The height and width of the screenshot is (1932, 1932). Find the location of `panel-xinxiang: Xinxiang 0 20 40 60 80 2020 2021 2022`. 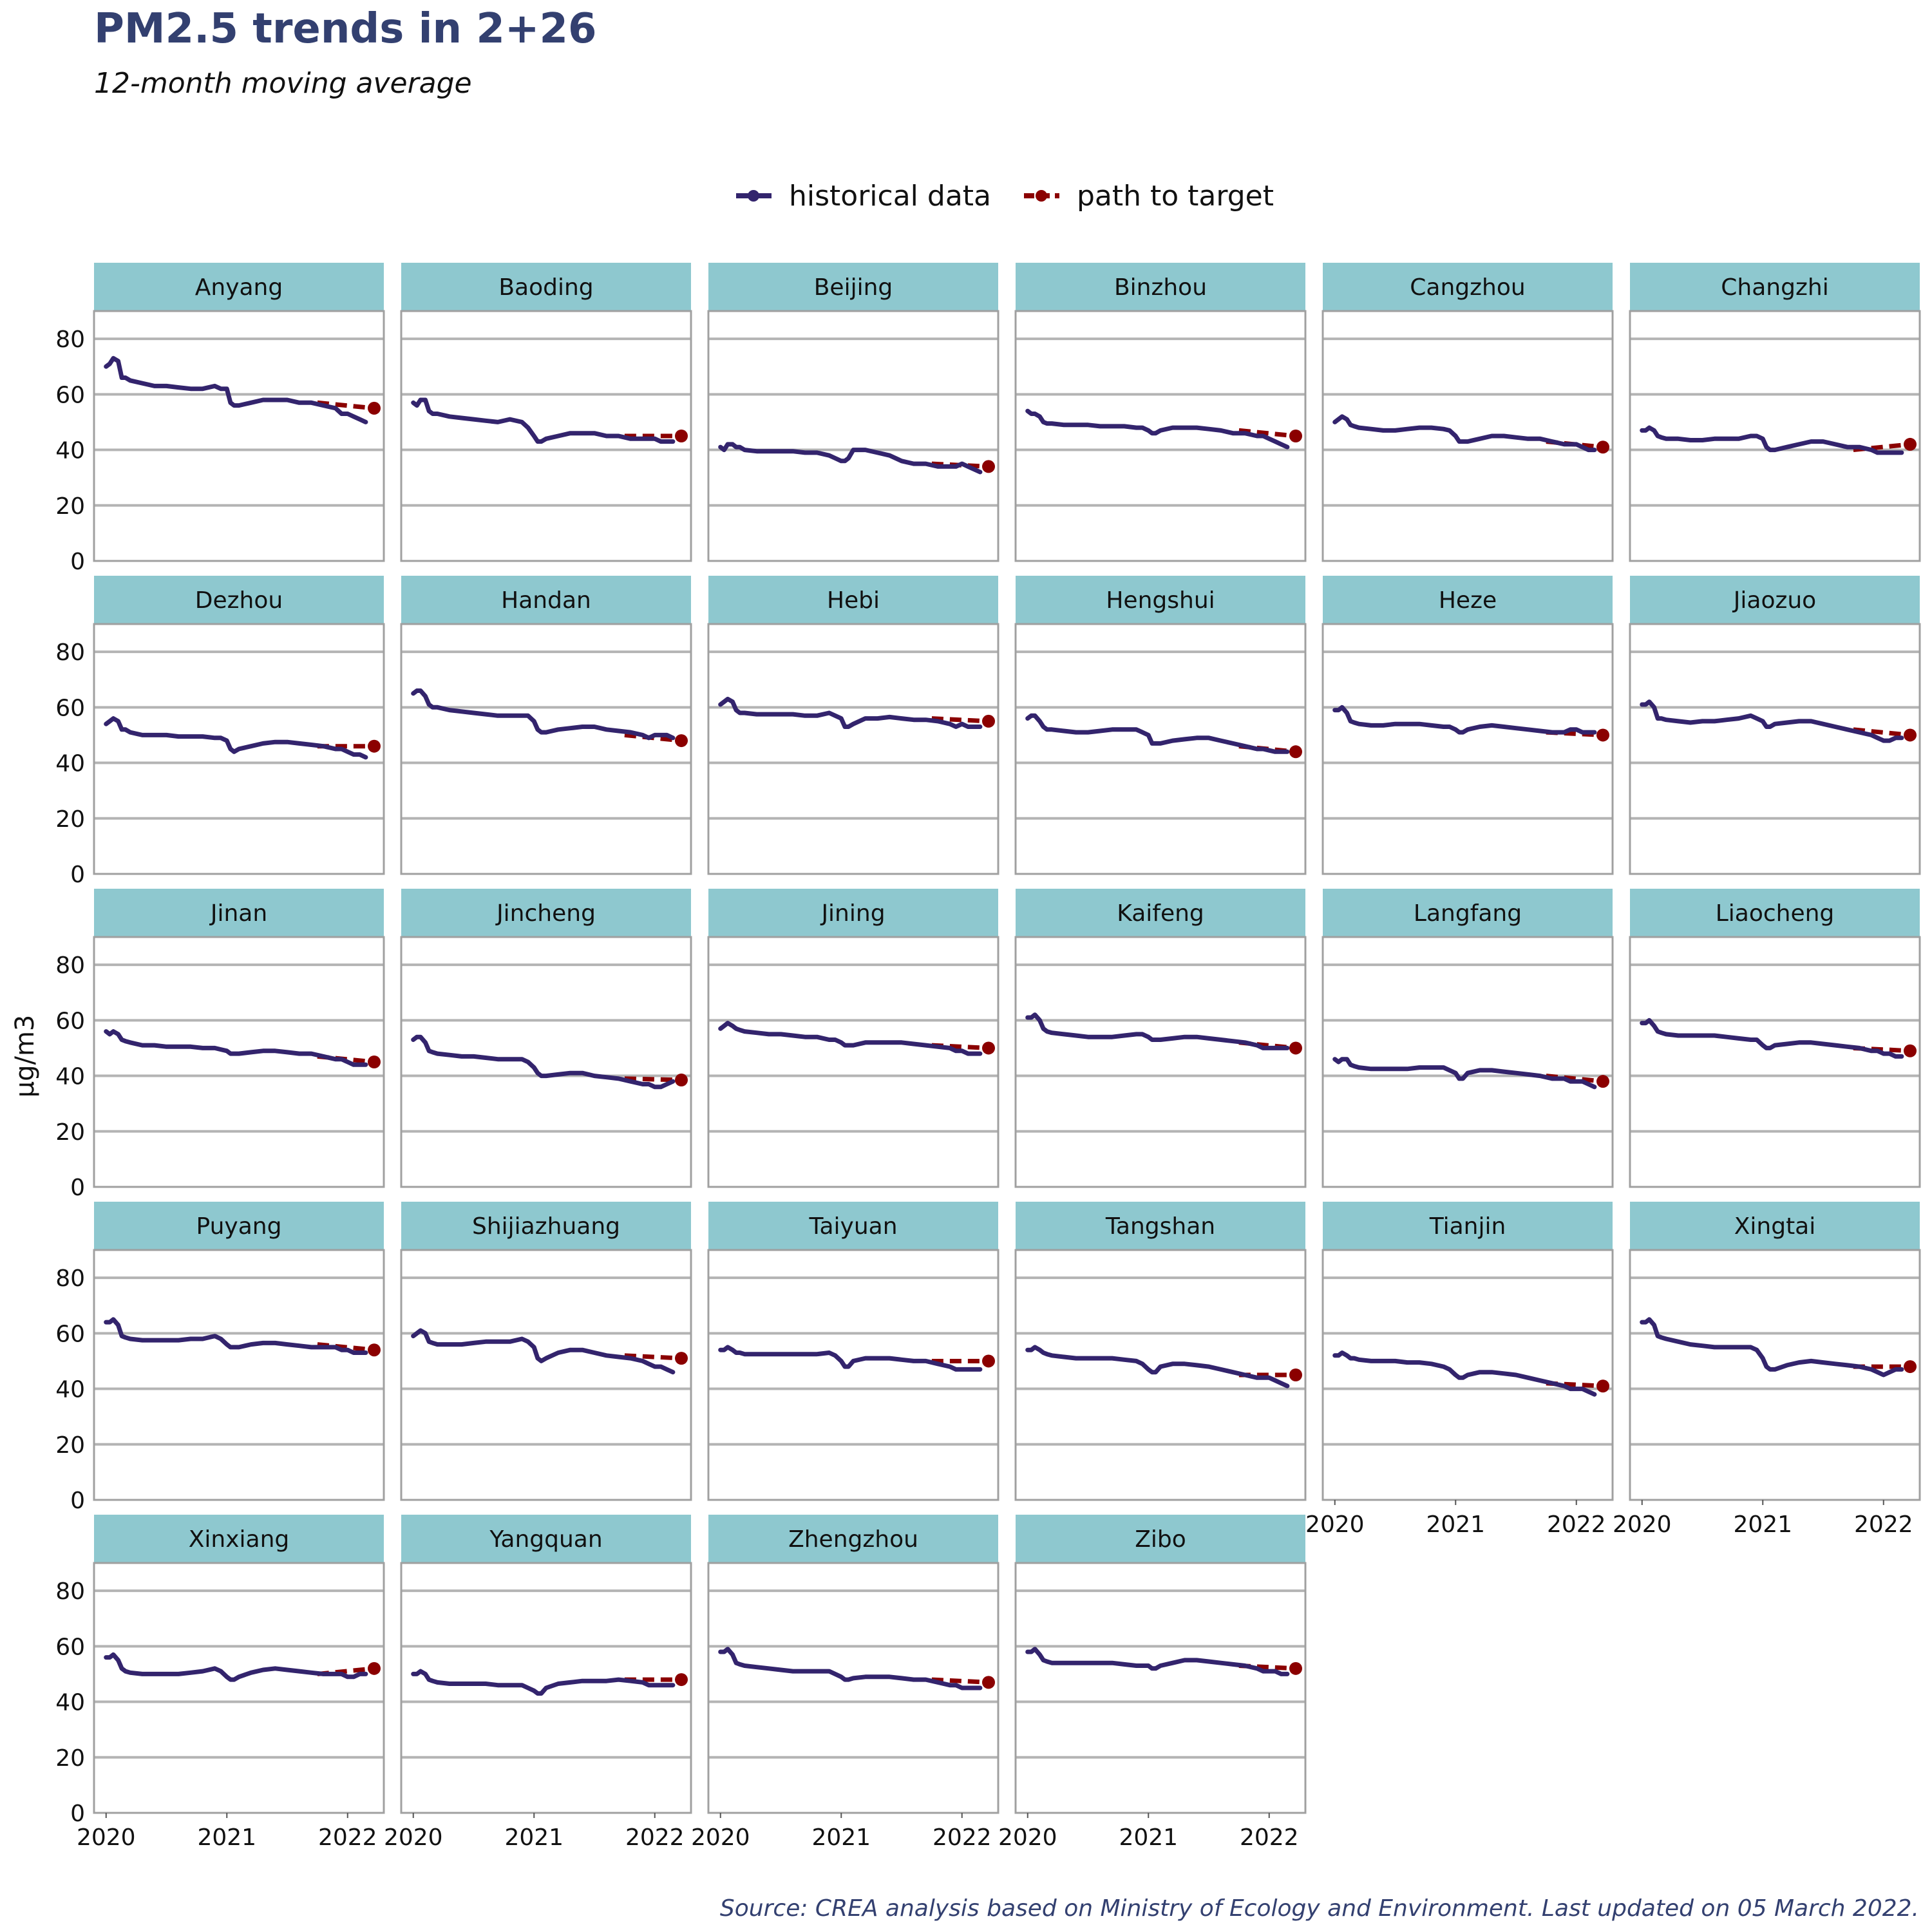

panel-xinxiang: Xinxiang 0 20 40 60 80 2020 2021 2022 is located at coordinates (220, 1683).